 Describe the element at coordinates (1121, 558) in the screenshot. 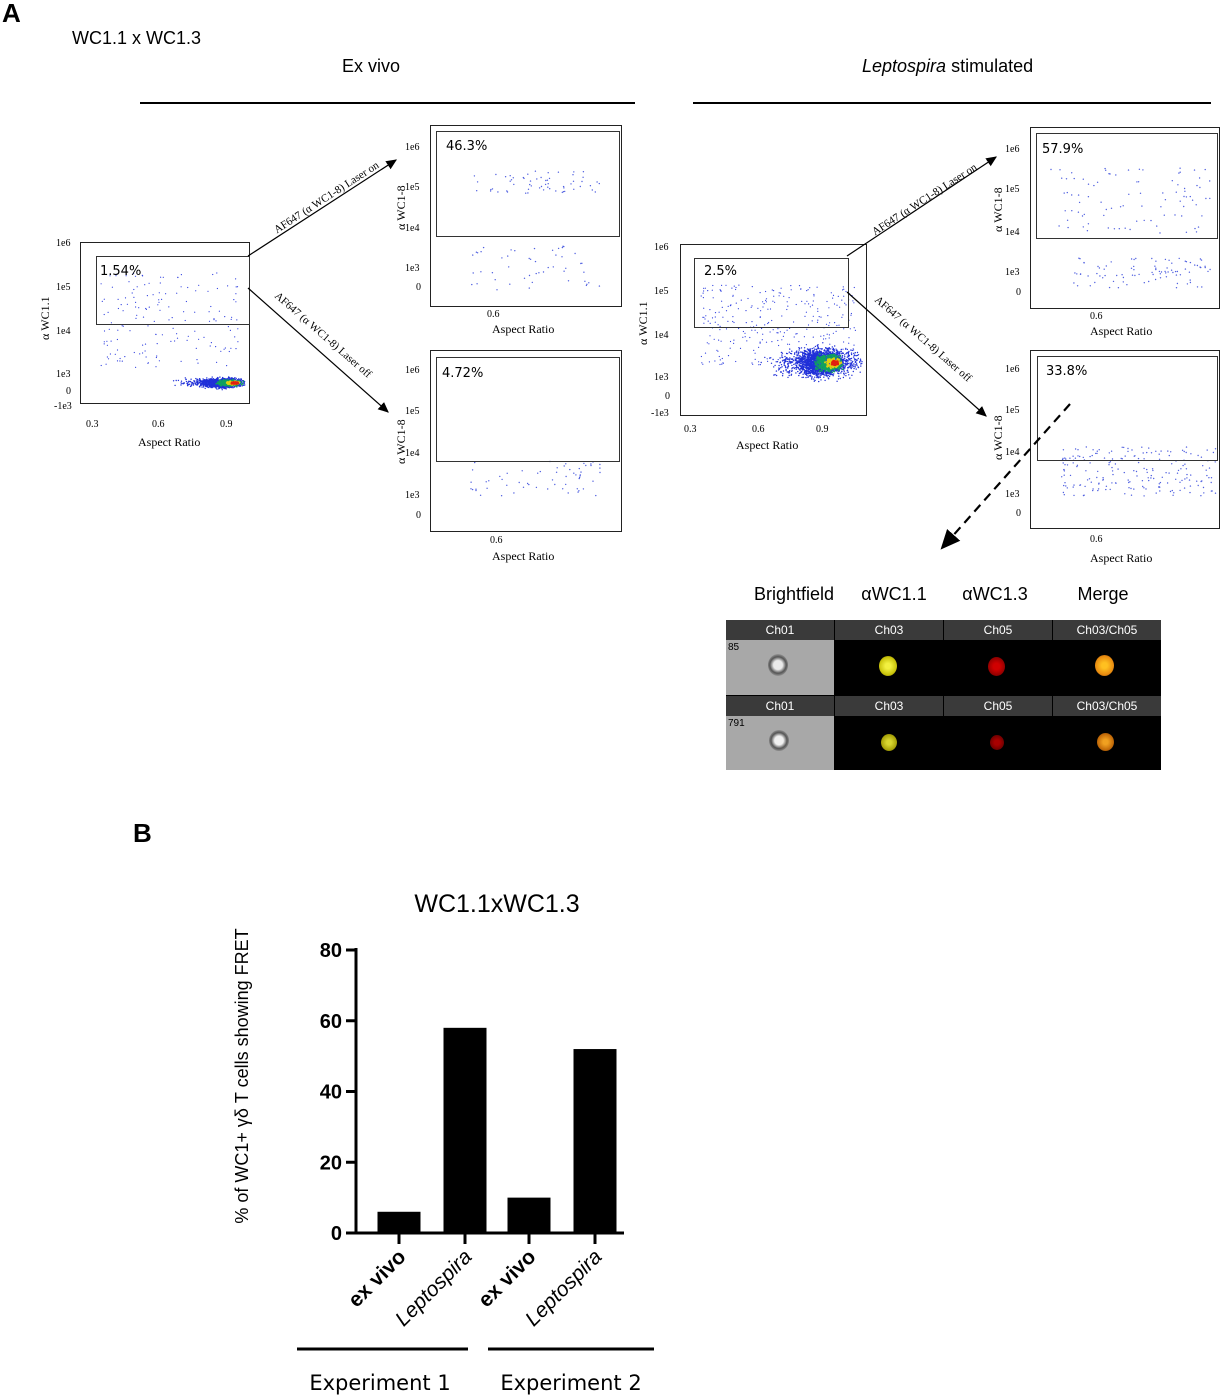

I see `lp-off-xlabel: Aspect Ratio` at that location.